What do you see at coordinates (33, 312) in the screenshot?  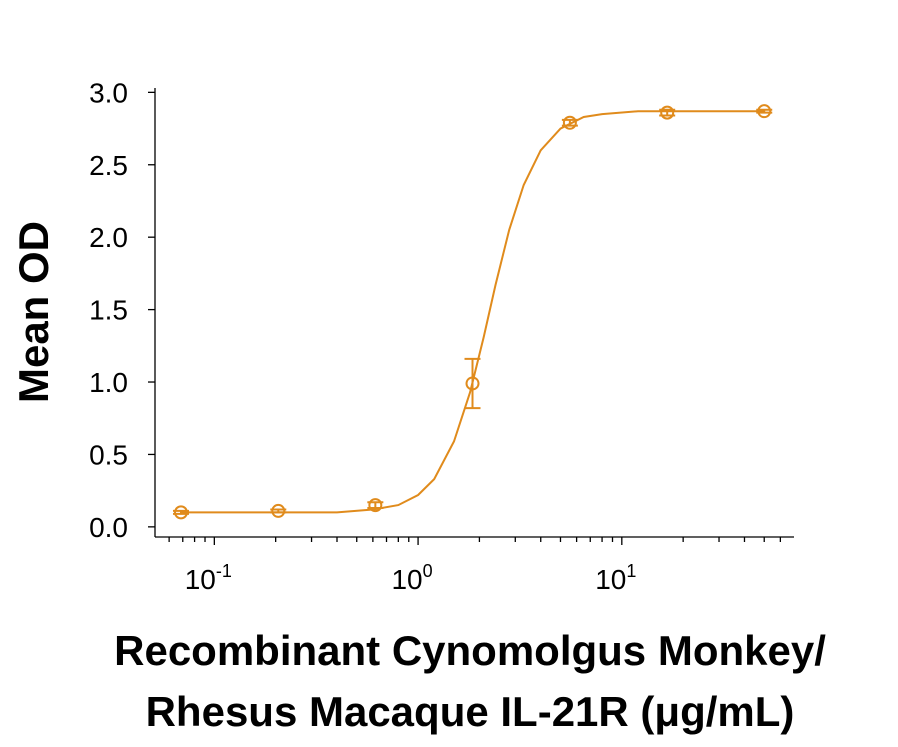 I see `y-axis-label: Mean OD` at bounding box center [33, 312].